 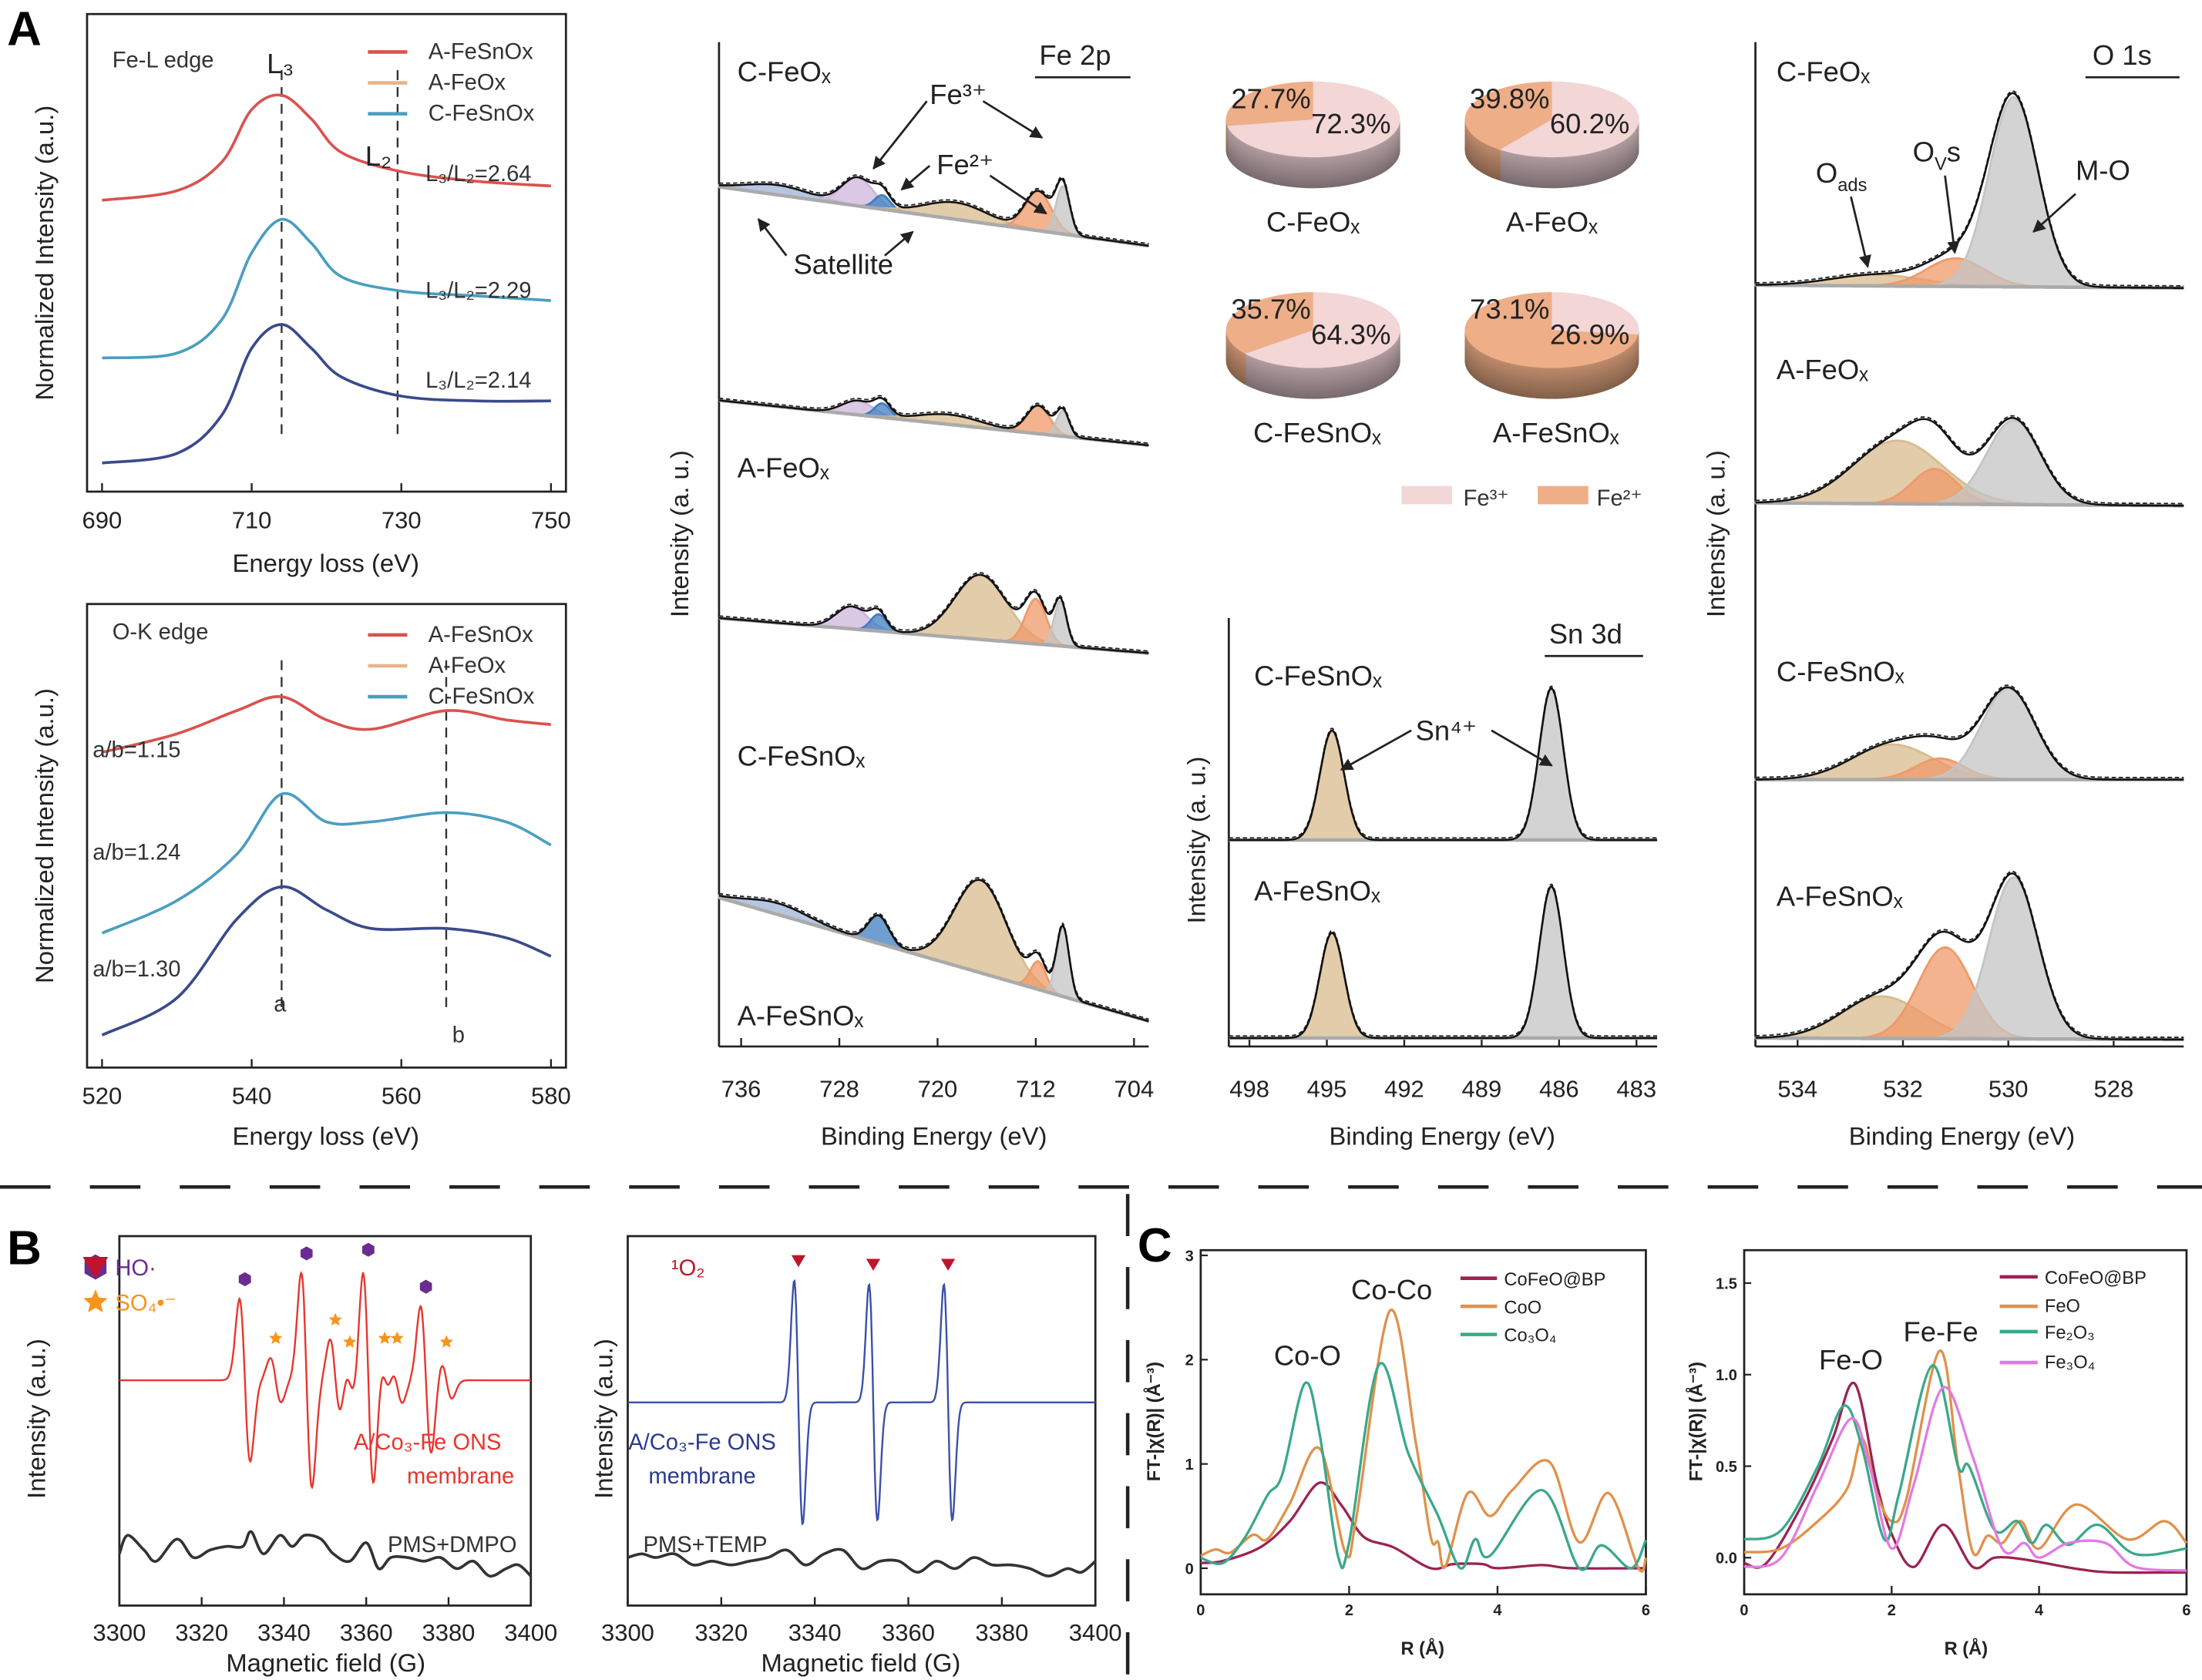 What do you see at coordinates (1154, 1422) in the screenshot?
I see `y-axis-title: FT-|χ(R)| (Å⁻³)` at bounding box center [1154, 1422].